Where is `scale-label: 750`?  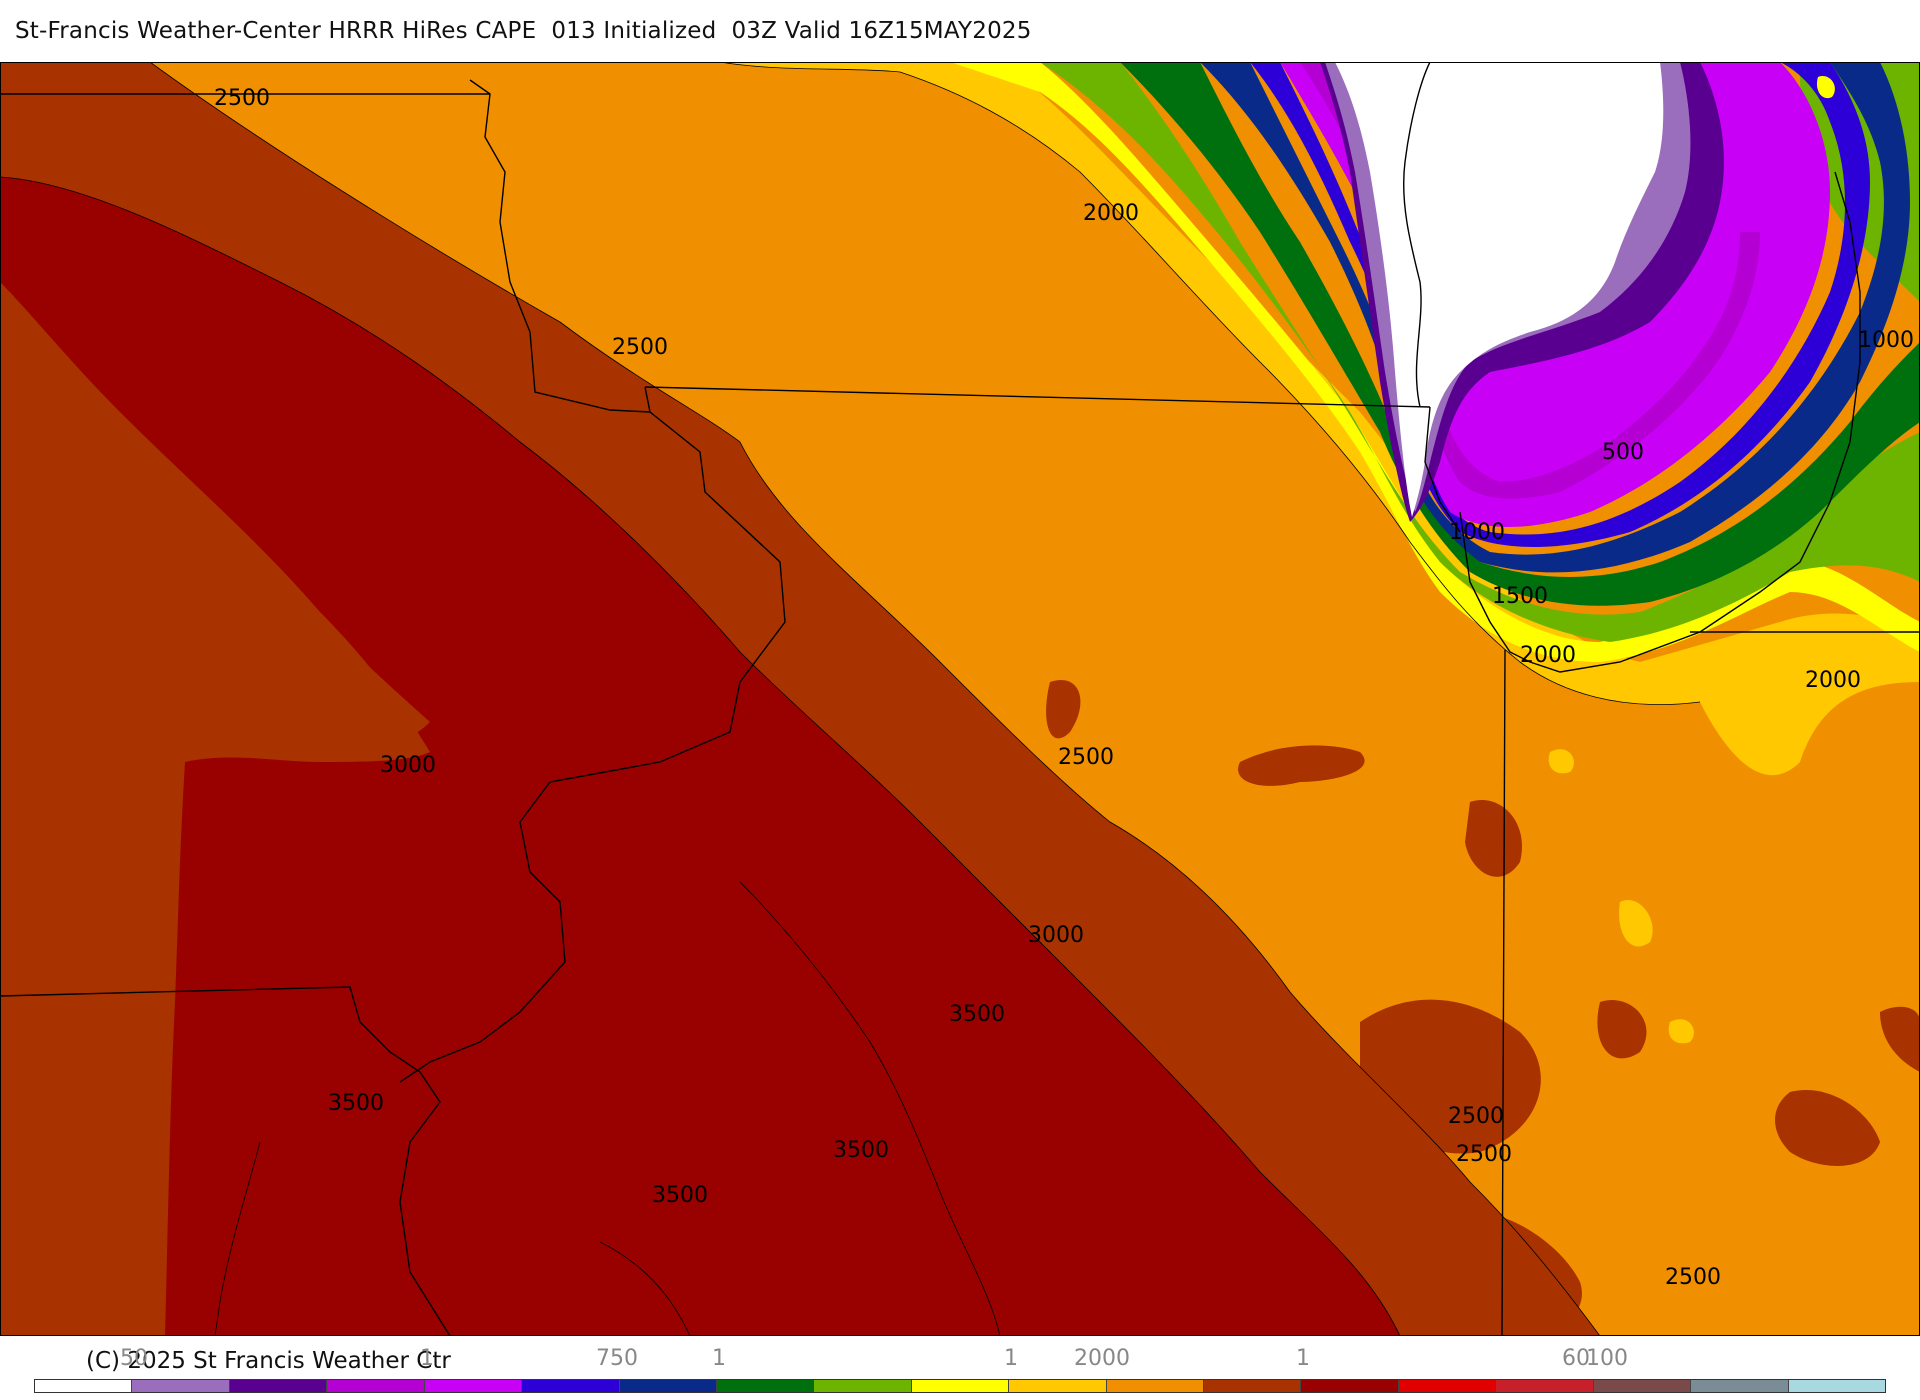
scale-label: 750 is located at coordinates (617, 1358).